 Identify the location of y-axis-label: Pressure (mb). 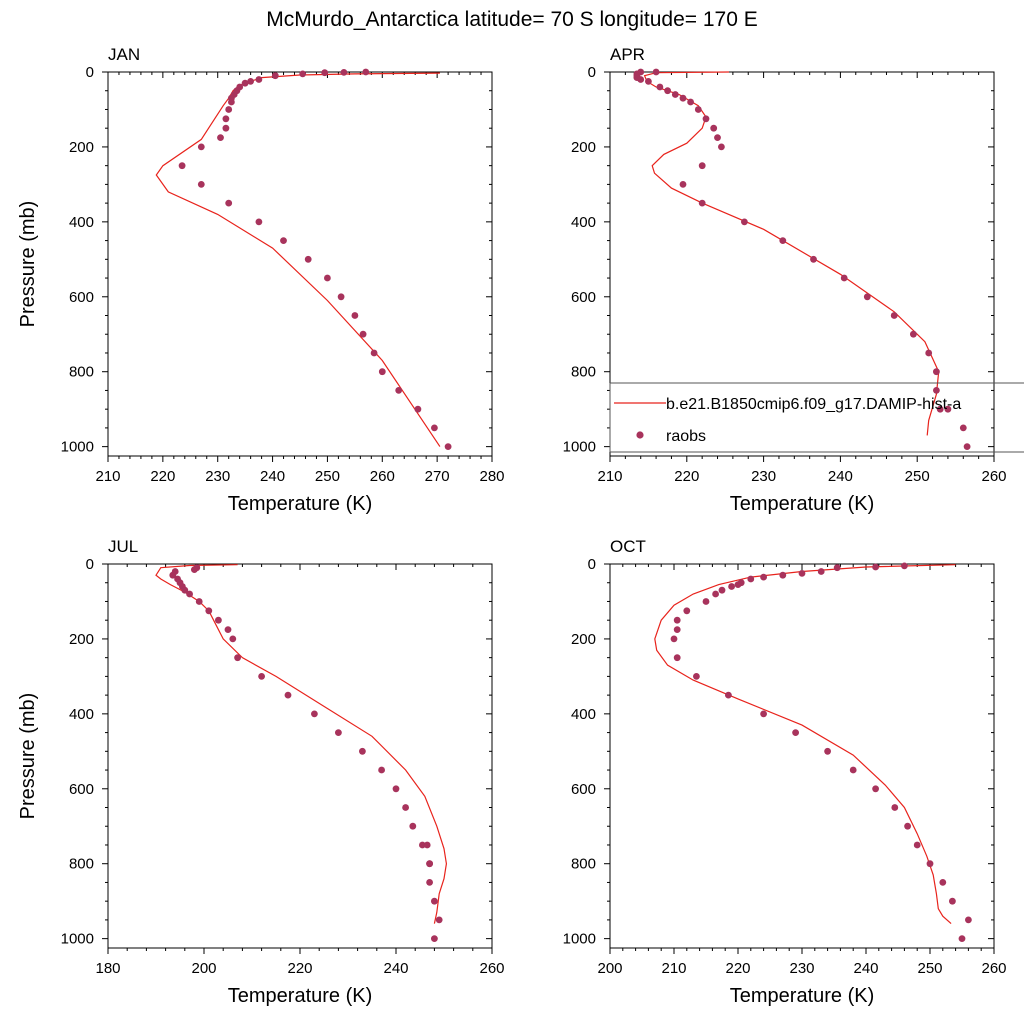
(28, 756).